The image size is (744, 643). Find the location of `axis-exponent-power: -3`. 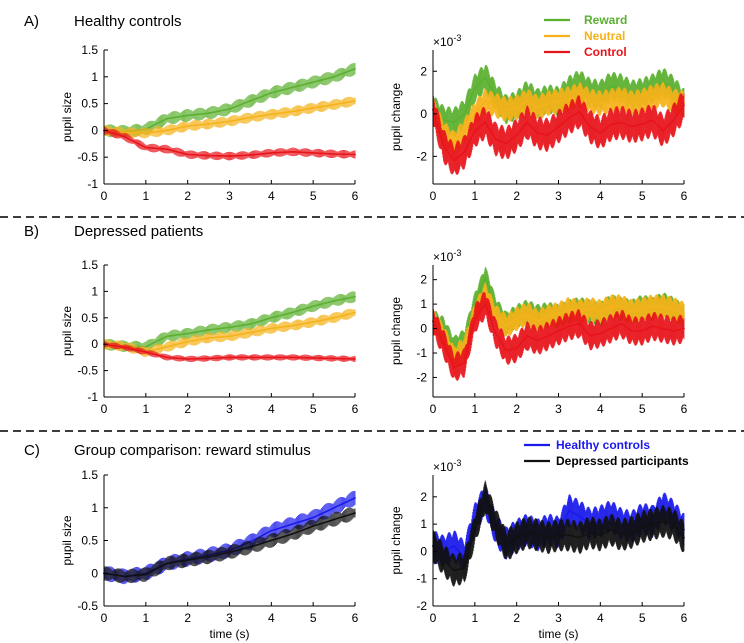

axis-exponent-power: -3 is located at coordinates (457, 253).